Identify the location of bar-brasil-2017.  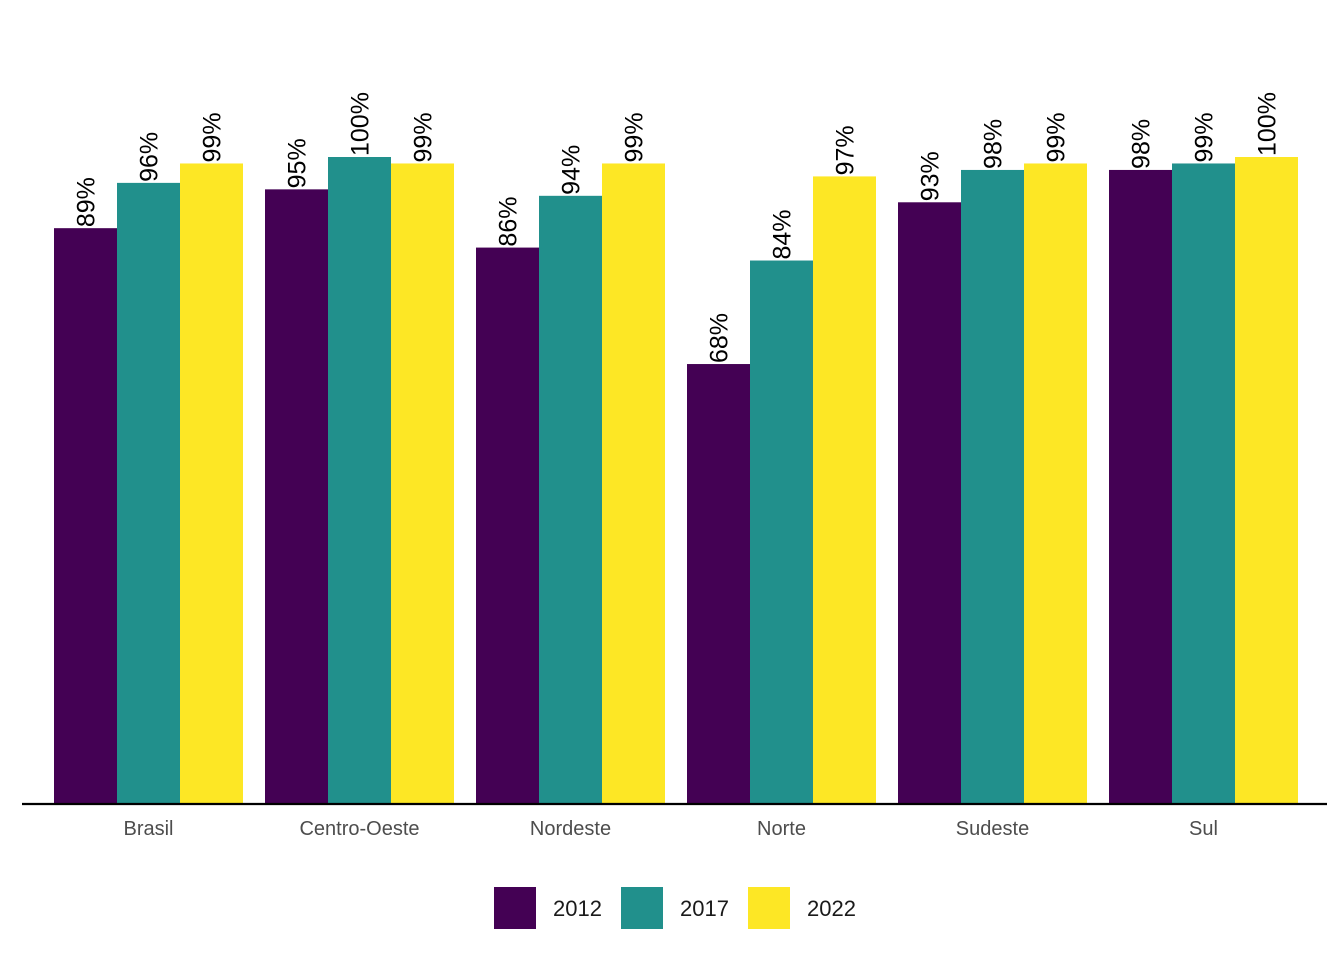
(148, 493).